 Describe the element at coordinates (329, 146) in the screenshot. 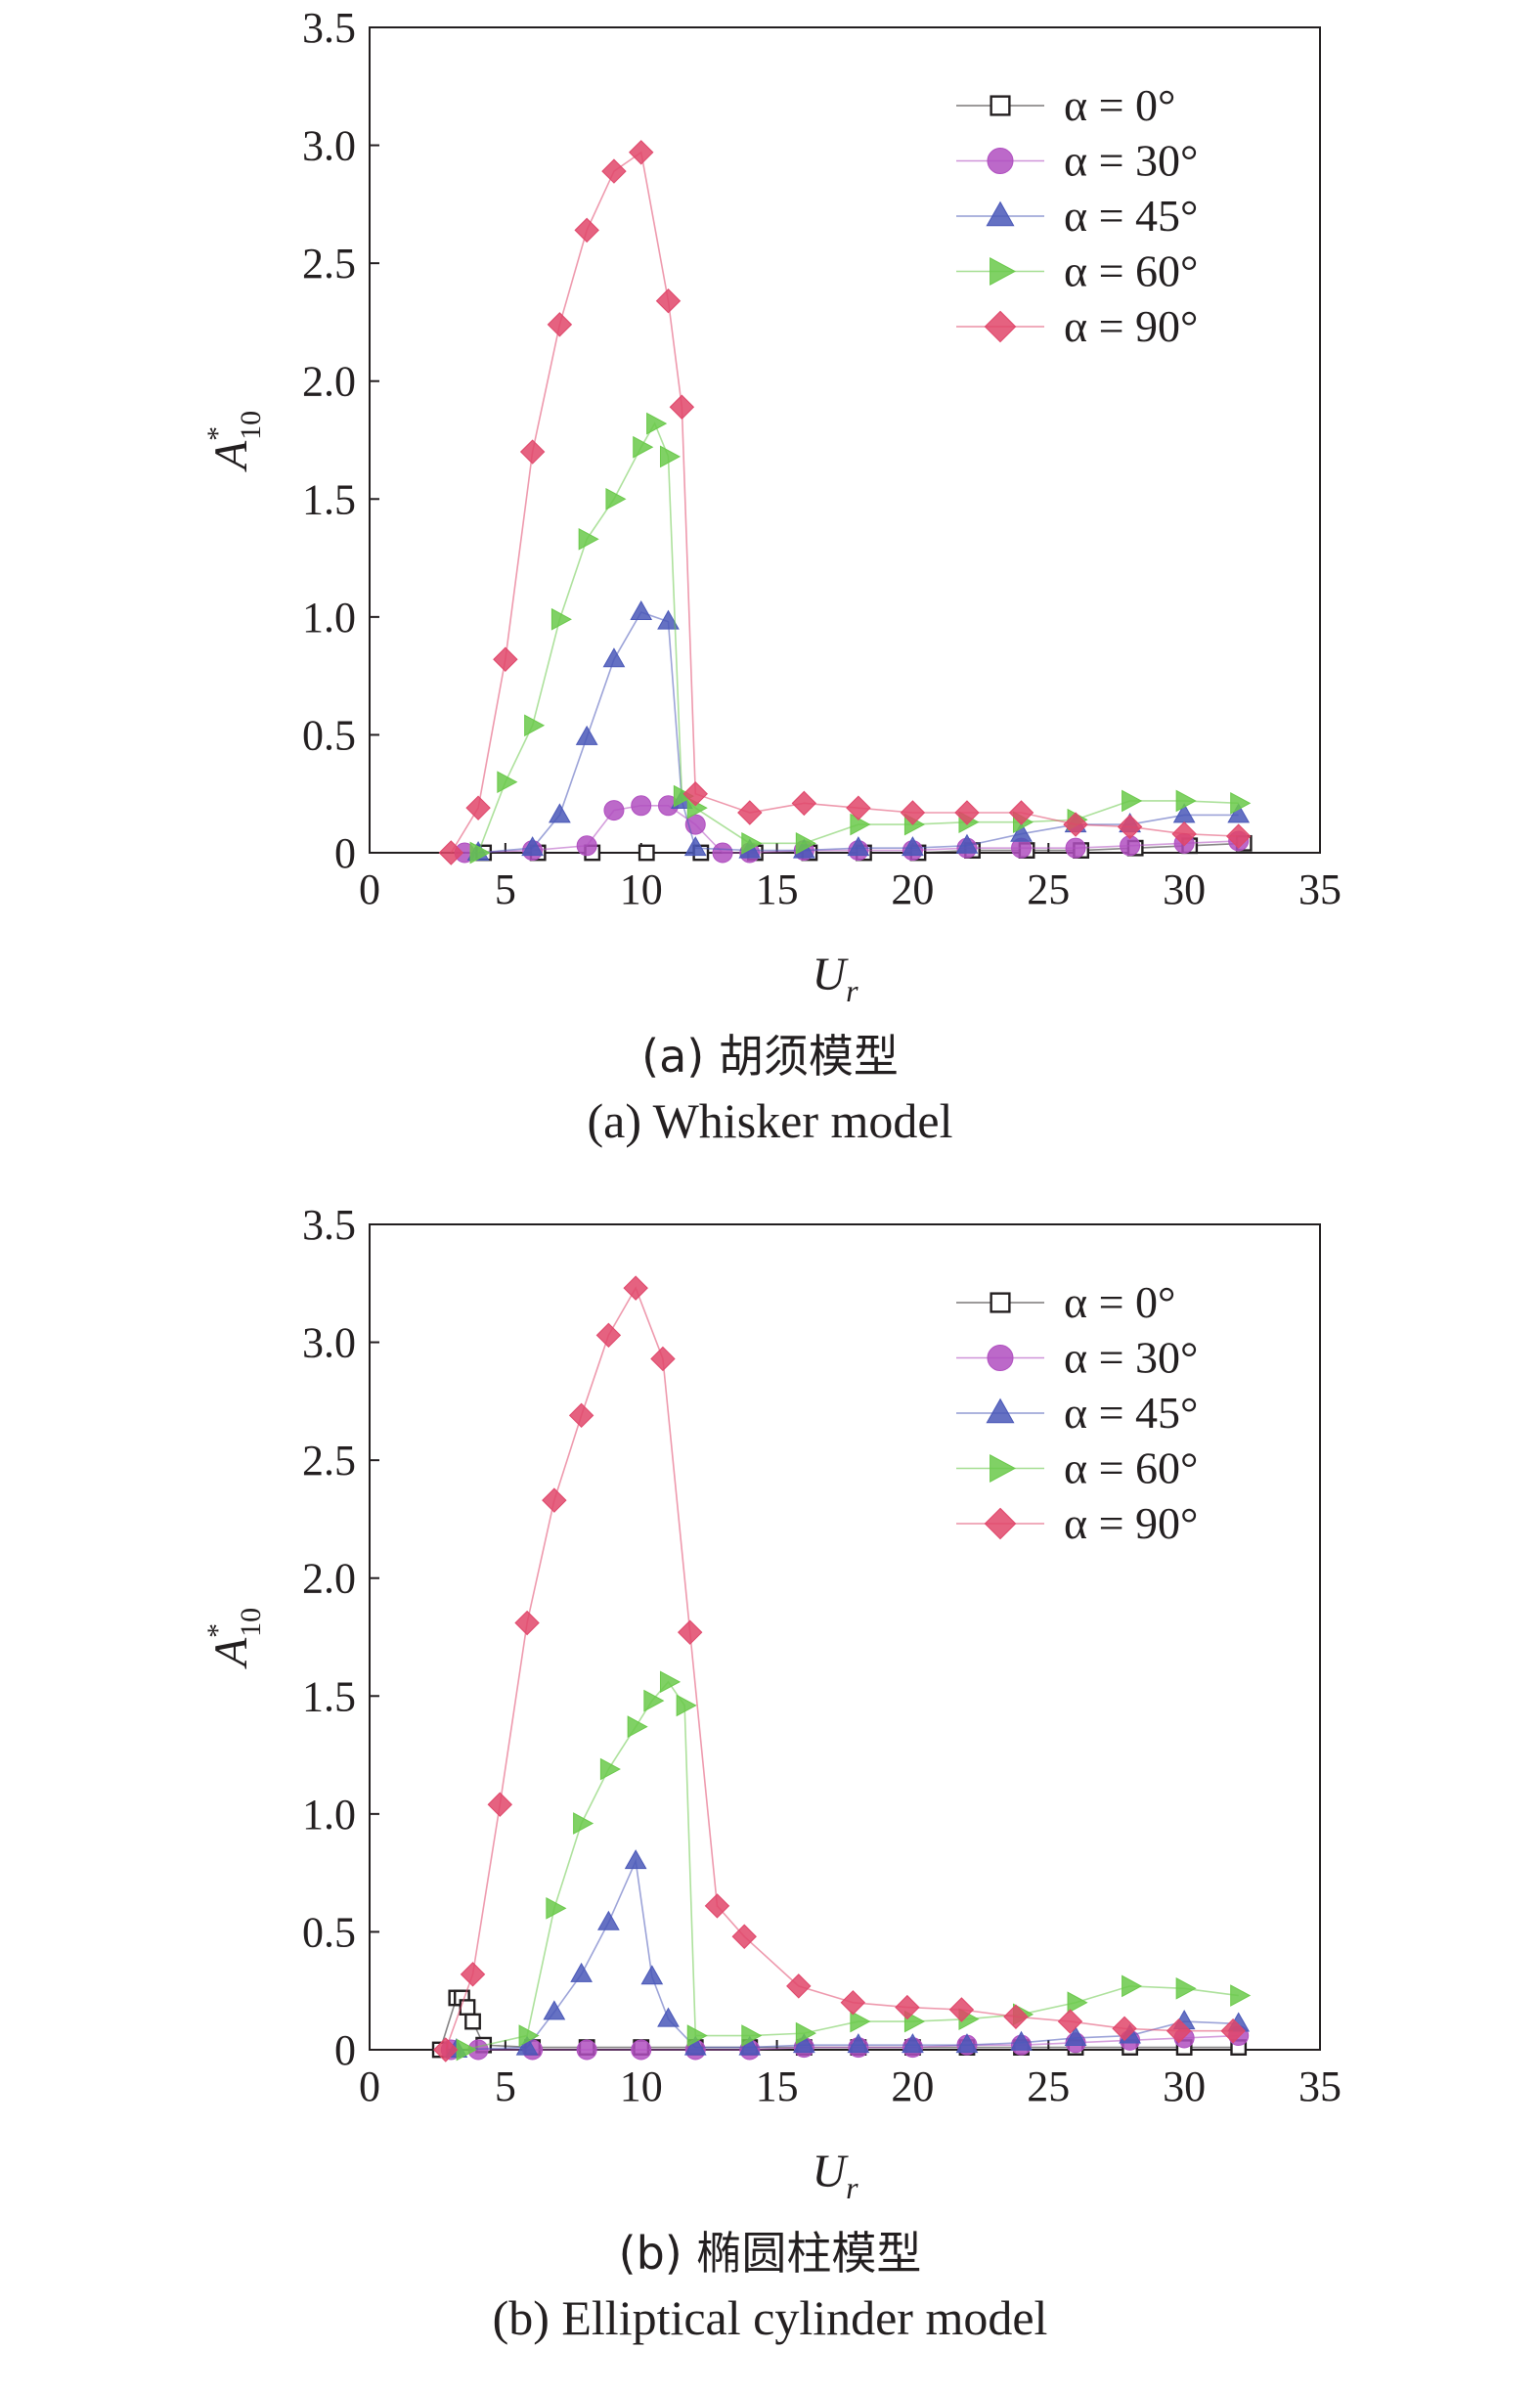

I see `y-tick-label: 3.0` at that location.